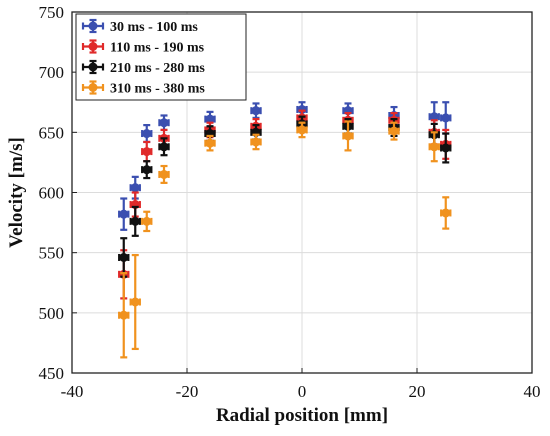 This screenshot has width=550, height=436. I want to click on x-tick-label: 0, so click(302, 391).